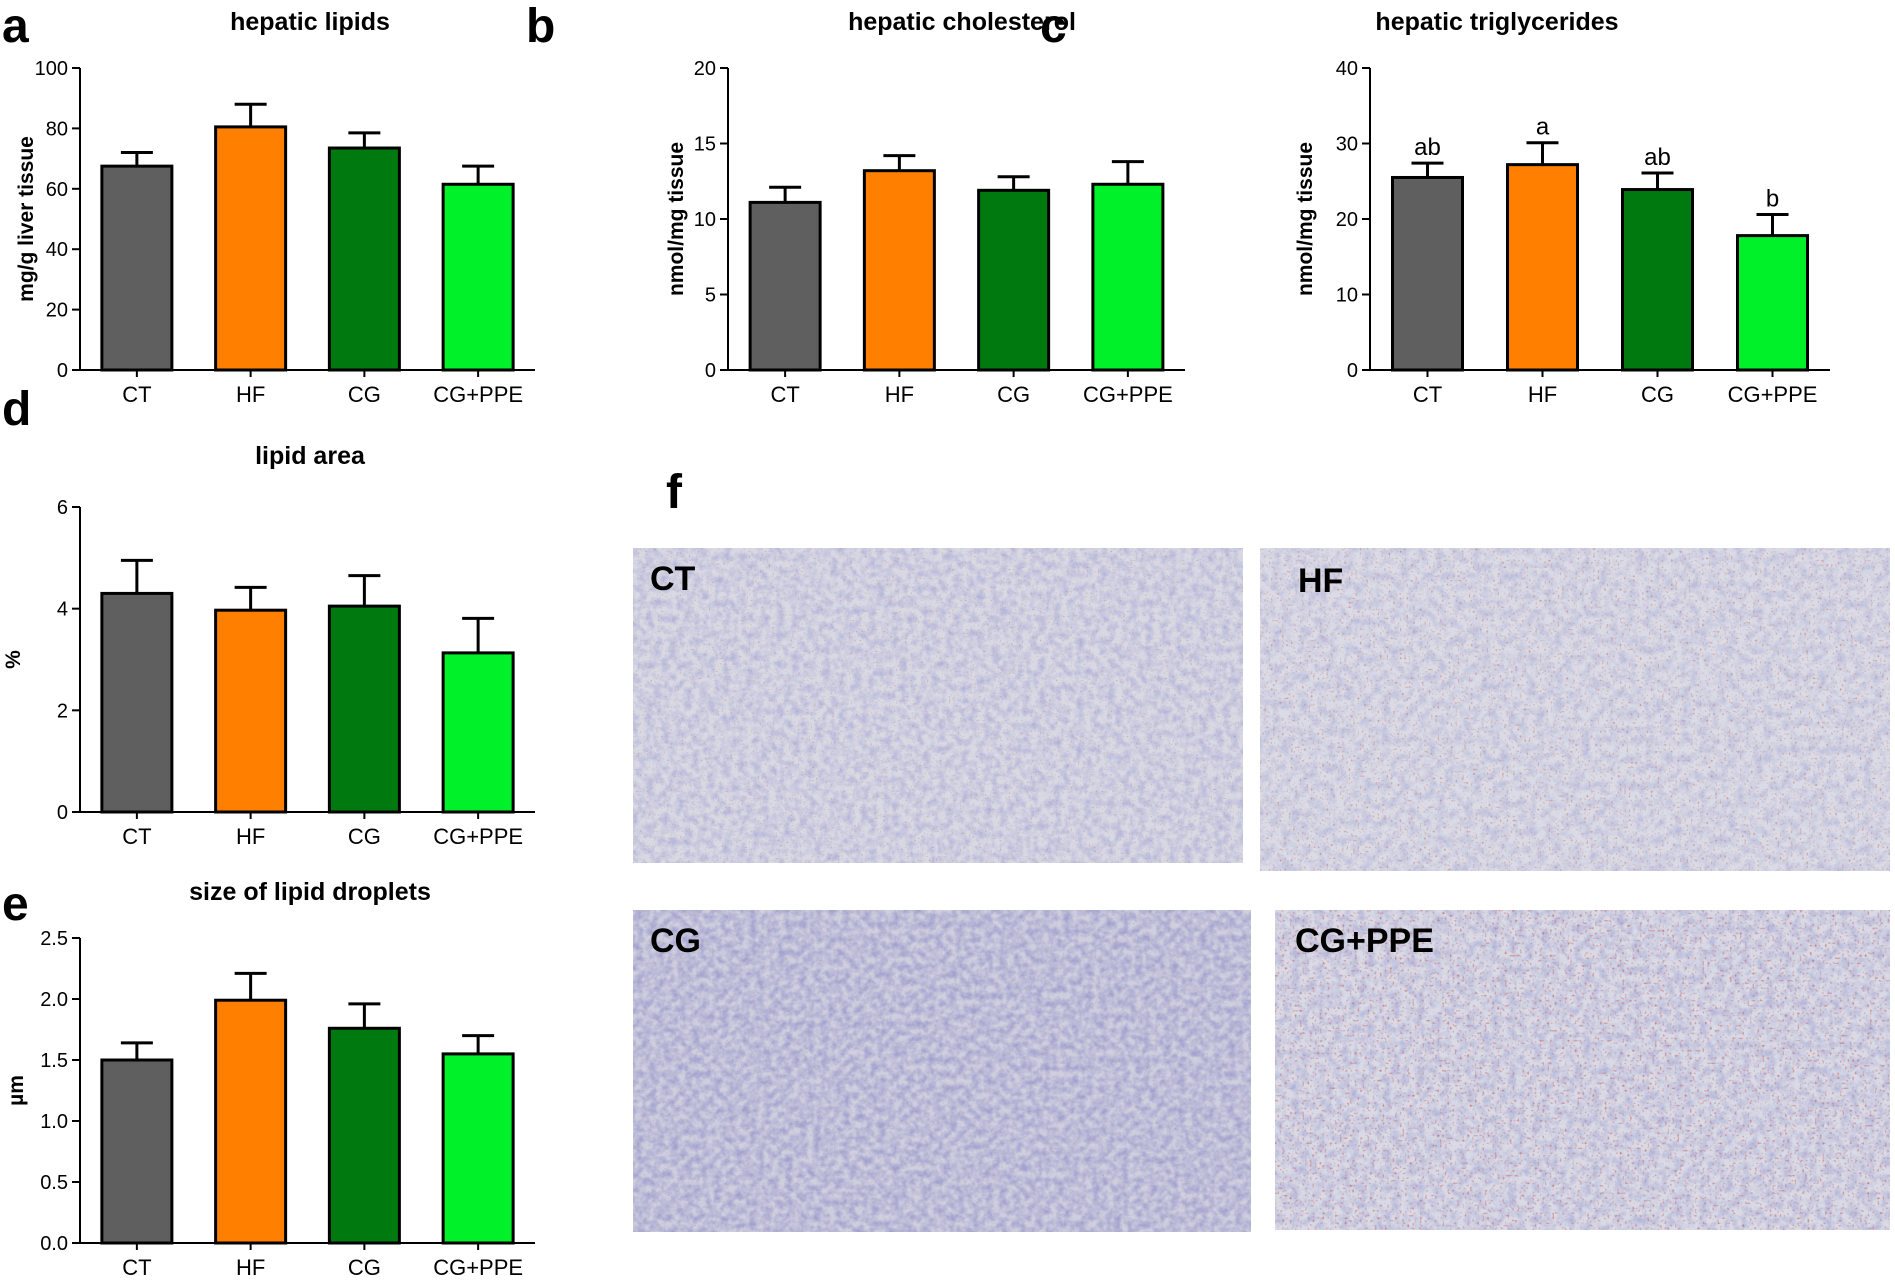 Image resolution: width=1895 pixels, height=1282 pixels. Describe the element at coordinates (54, 1244) in the screenshot. I see `y-tick-label: 0.0` at that location.